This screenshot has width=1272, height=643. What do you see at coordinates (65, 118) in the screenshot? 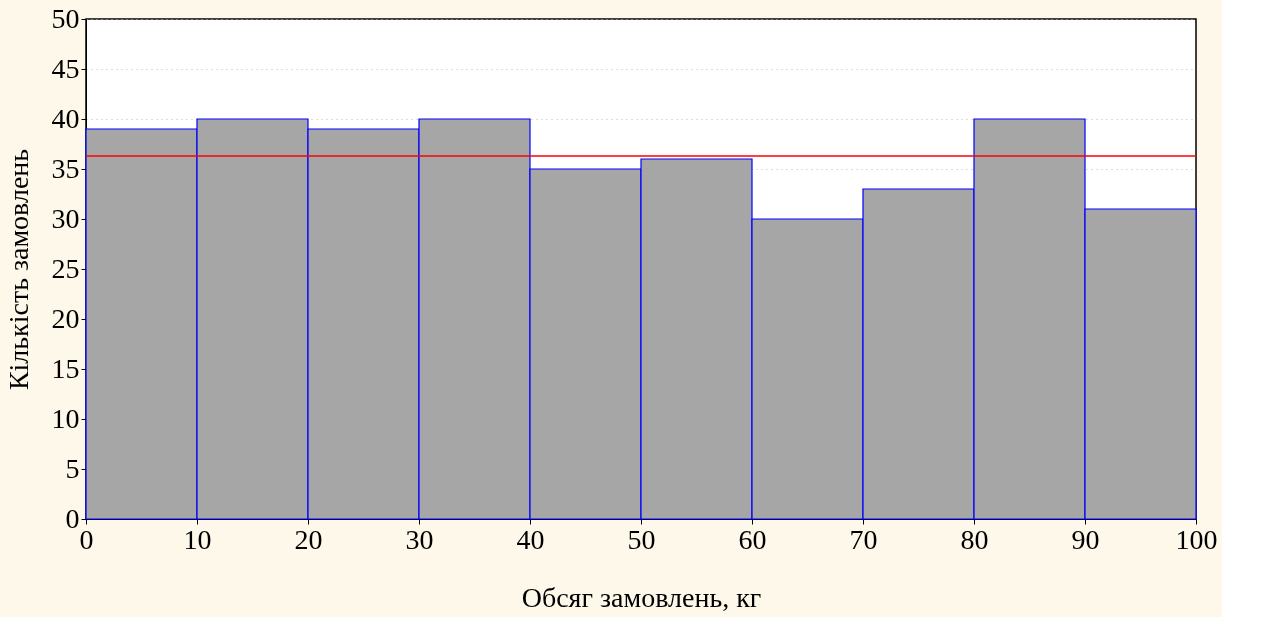
I see `y-tick-label: 40` at bounding box center [65, 118].